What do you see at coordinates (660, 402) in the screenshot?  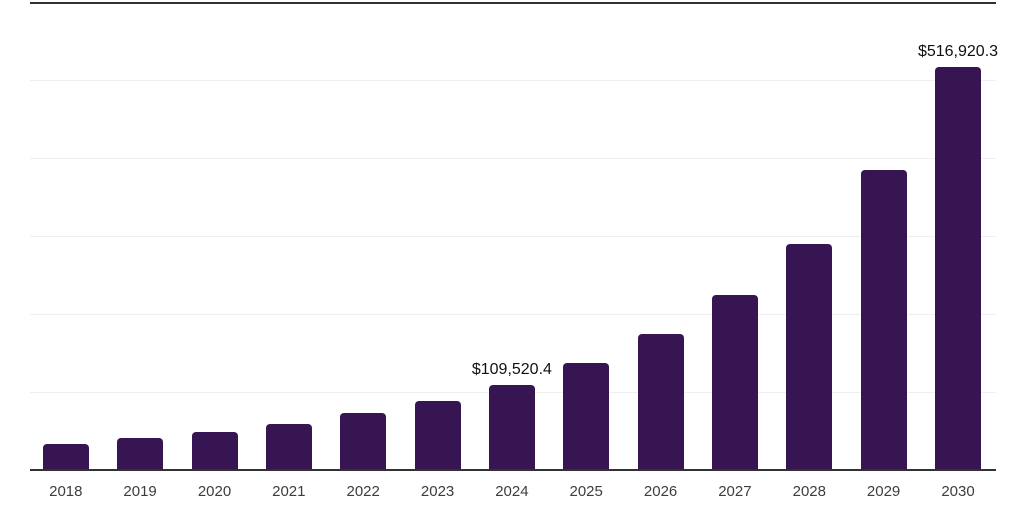 I see `bar-2026` at bounding box center [660, 402].